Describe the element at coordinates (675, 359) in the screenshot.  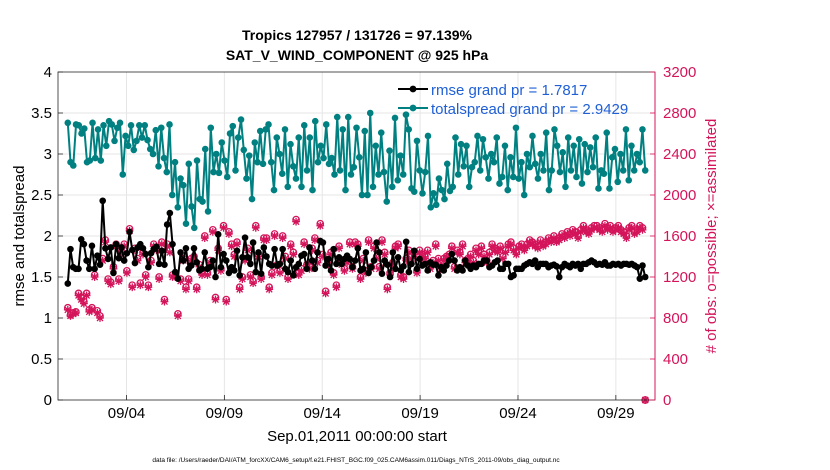
I see `y-right-tick-label: 400` at that location.